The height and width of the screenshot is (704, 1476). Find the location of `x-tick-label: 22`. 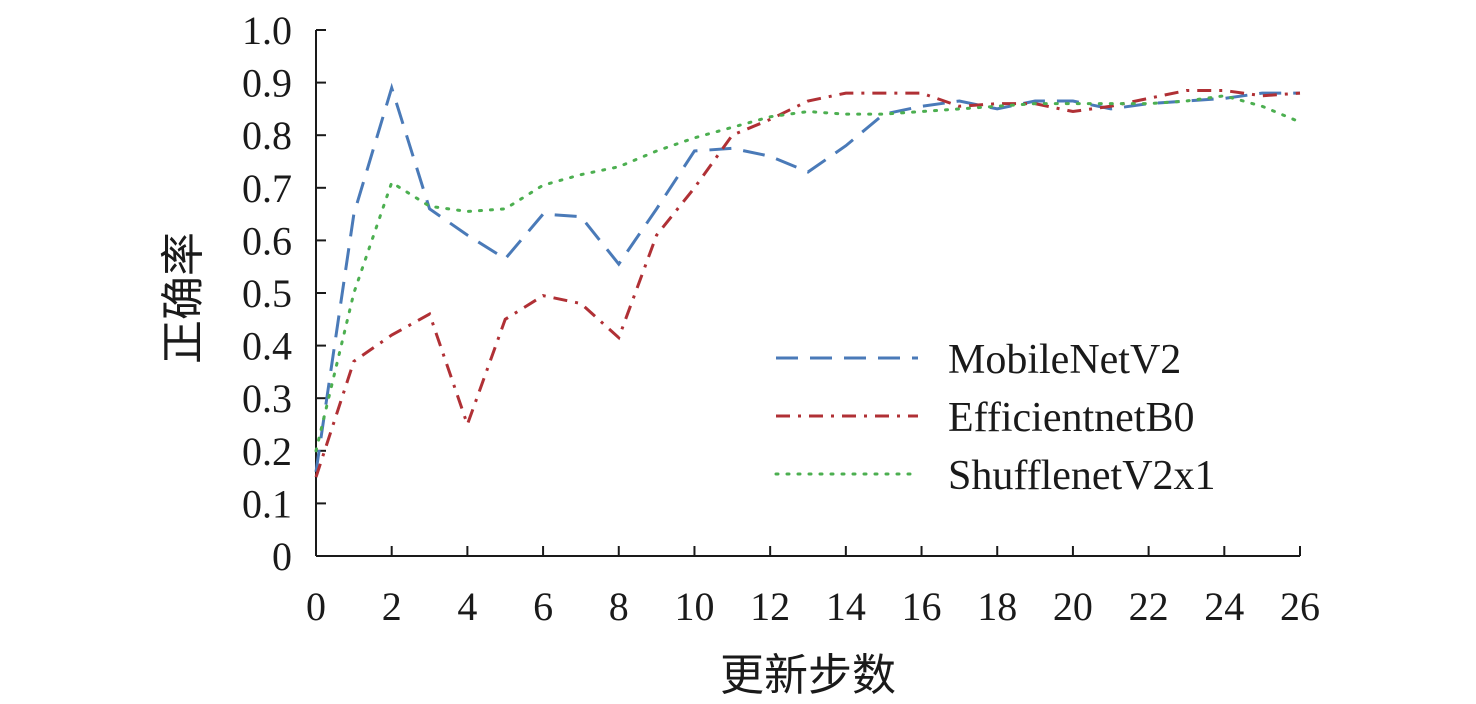

x-tick-label: 22 is located at coordinates (1149, 606).